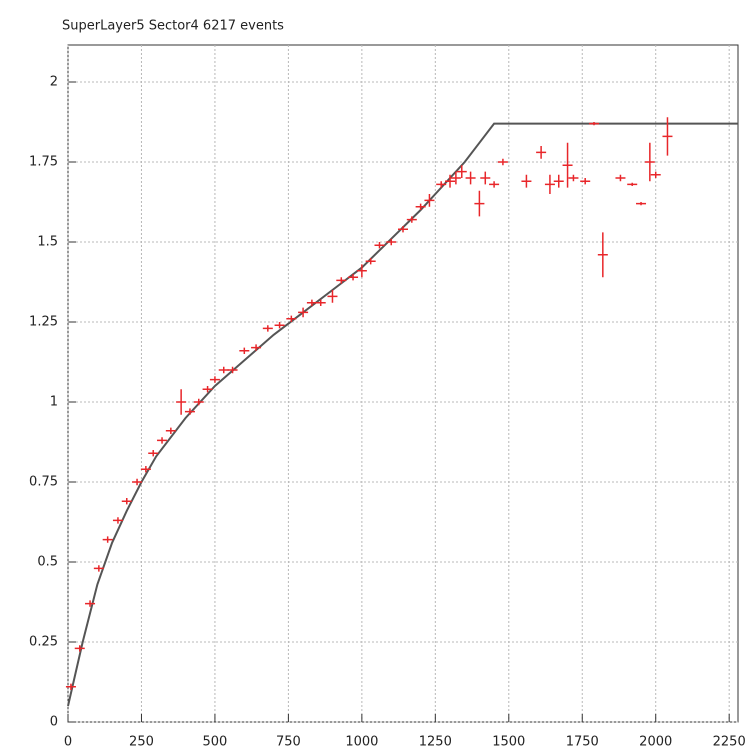 The image size is (756, 755). I want to click on x-tick-label: 1750, so click(582, 742).